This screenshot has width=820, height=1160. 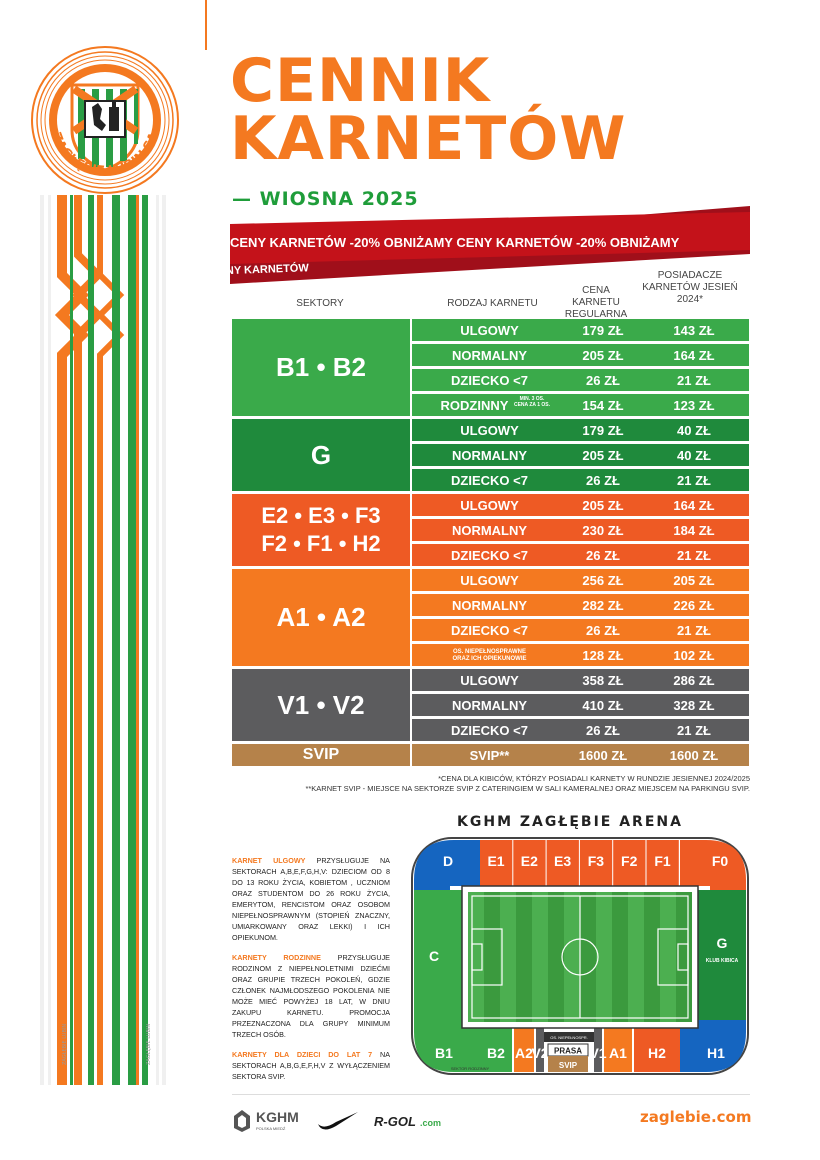 I want to click on label-v1: V1, so click(x=597, y=1053).